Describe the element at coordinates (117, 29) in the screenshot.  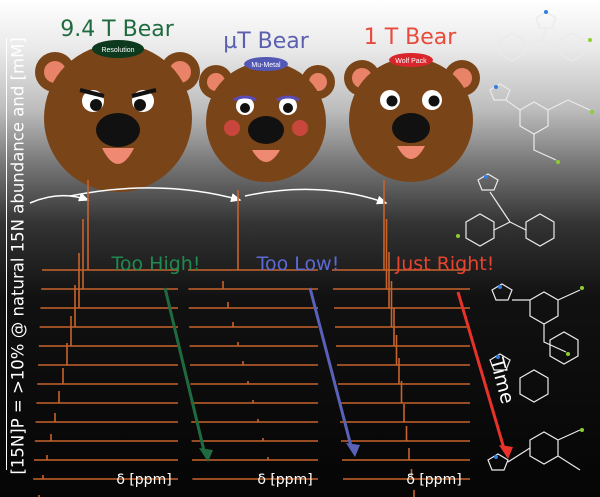
I see `bear-title: 9.4 T Bear` at that location.